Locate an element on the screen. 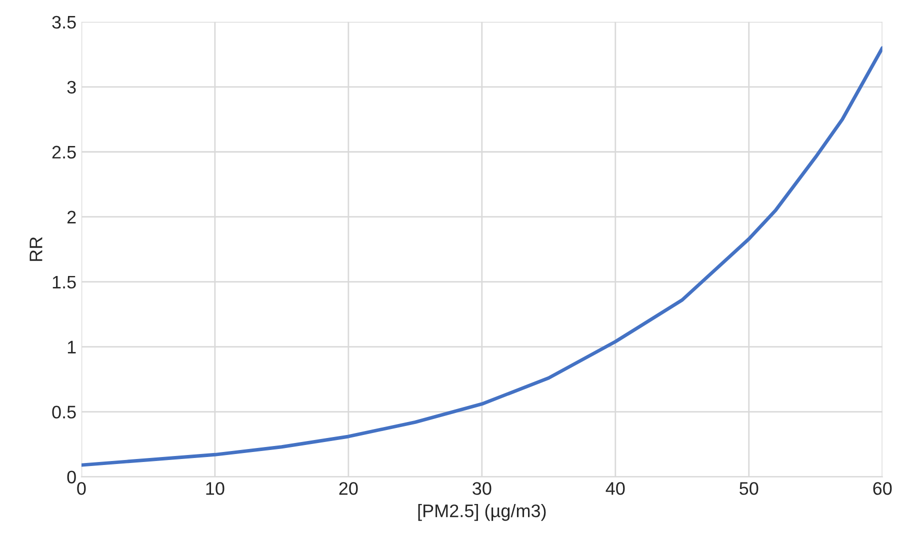 This screenshot has width=905, height=548. x-tick-label: 10 is located at coordinates (215, 488).